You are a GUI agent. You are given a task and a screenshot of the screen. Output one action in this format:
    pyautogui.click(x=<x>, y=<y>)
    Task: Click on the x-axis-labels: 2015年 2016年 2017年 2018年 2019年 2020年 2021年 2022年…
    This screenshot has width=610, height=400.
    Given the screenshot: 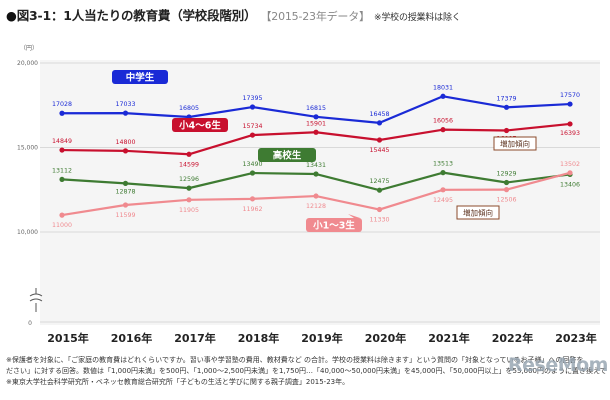 What is the action you would take?
    pyautogui.click(x=322, y=338)
    